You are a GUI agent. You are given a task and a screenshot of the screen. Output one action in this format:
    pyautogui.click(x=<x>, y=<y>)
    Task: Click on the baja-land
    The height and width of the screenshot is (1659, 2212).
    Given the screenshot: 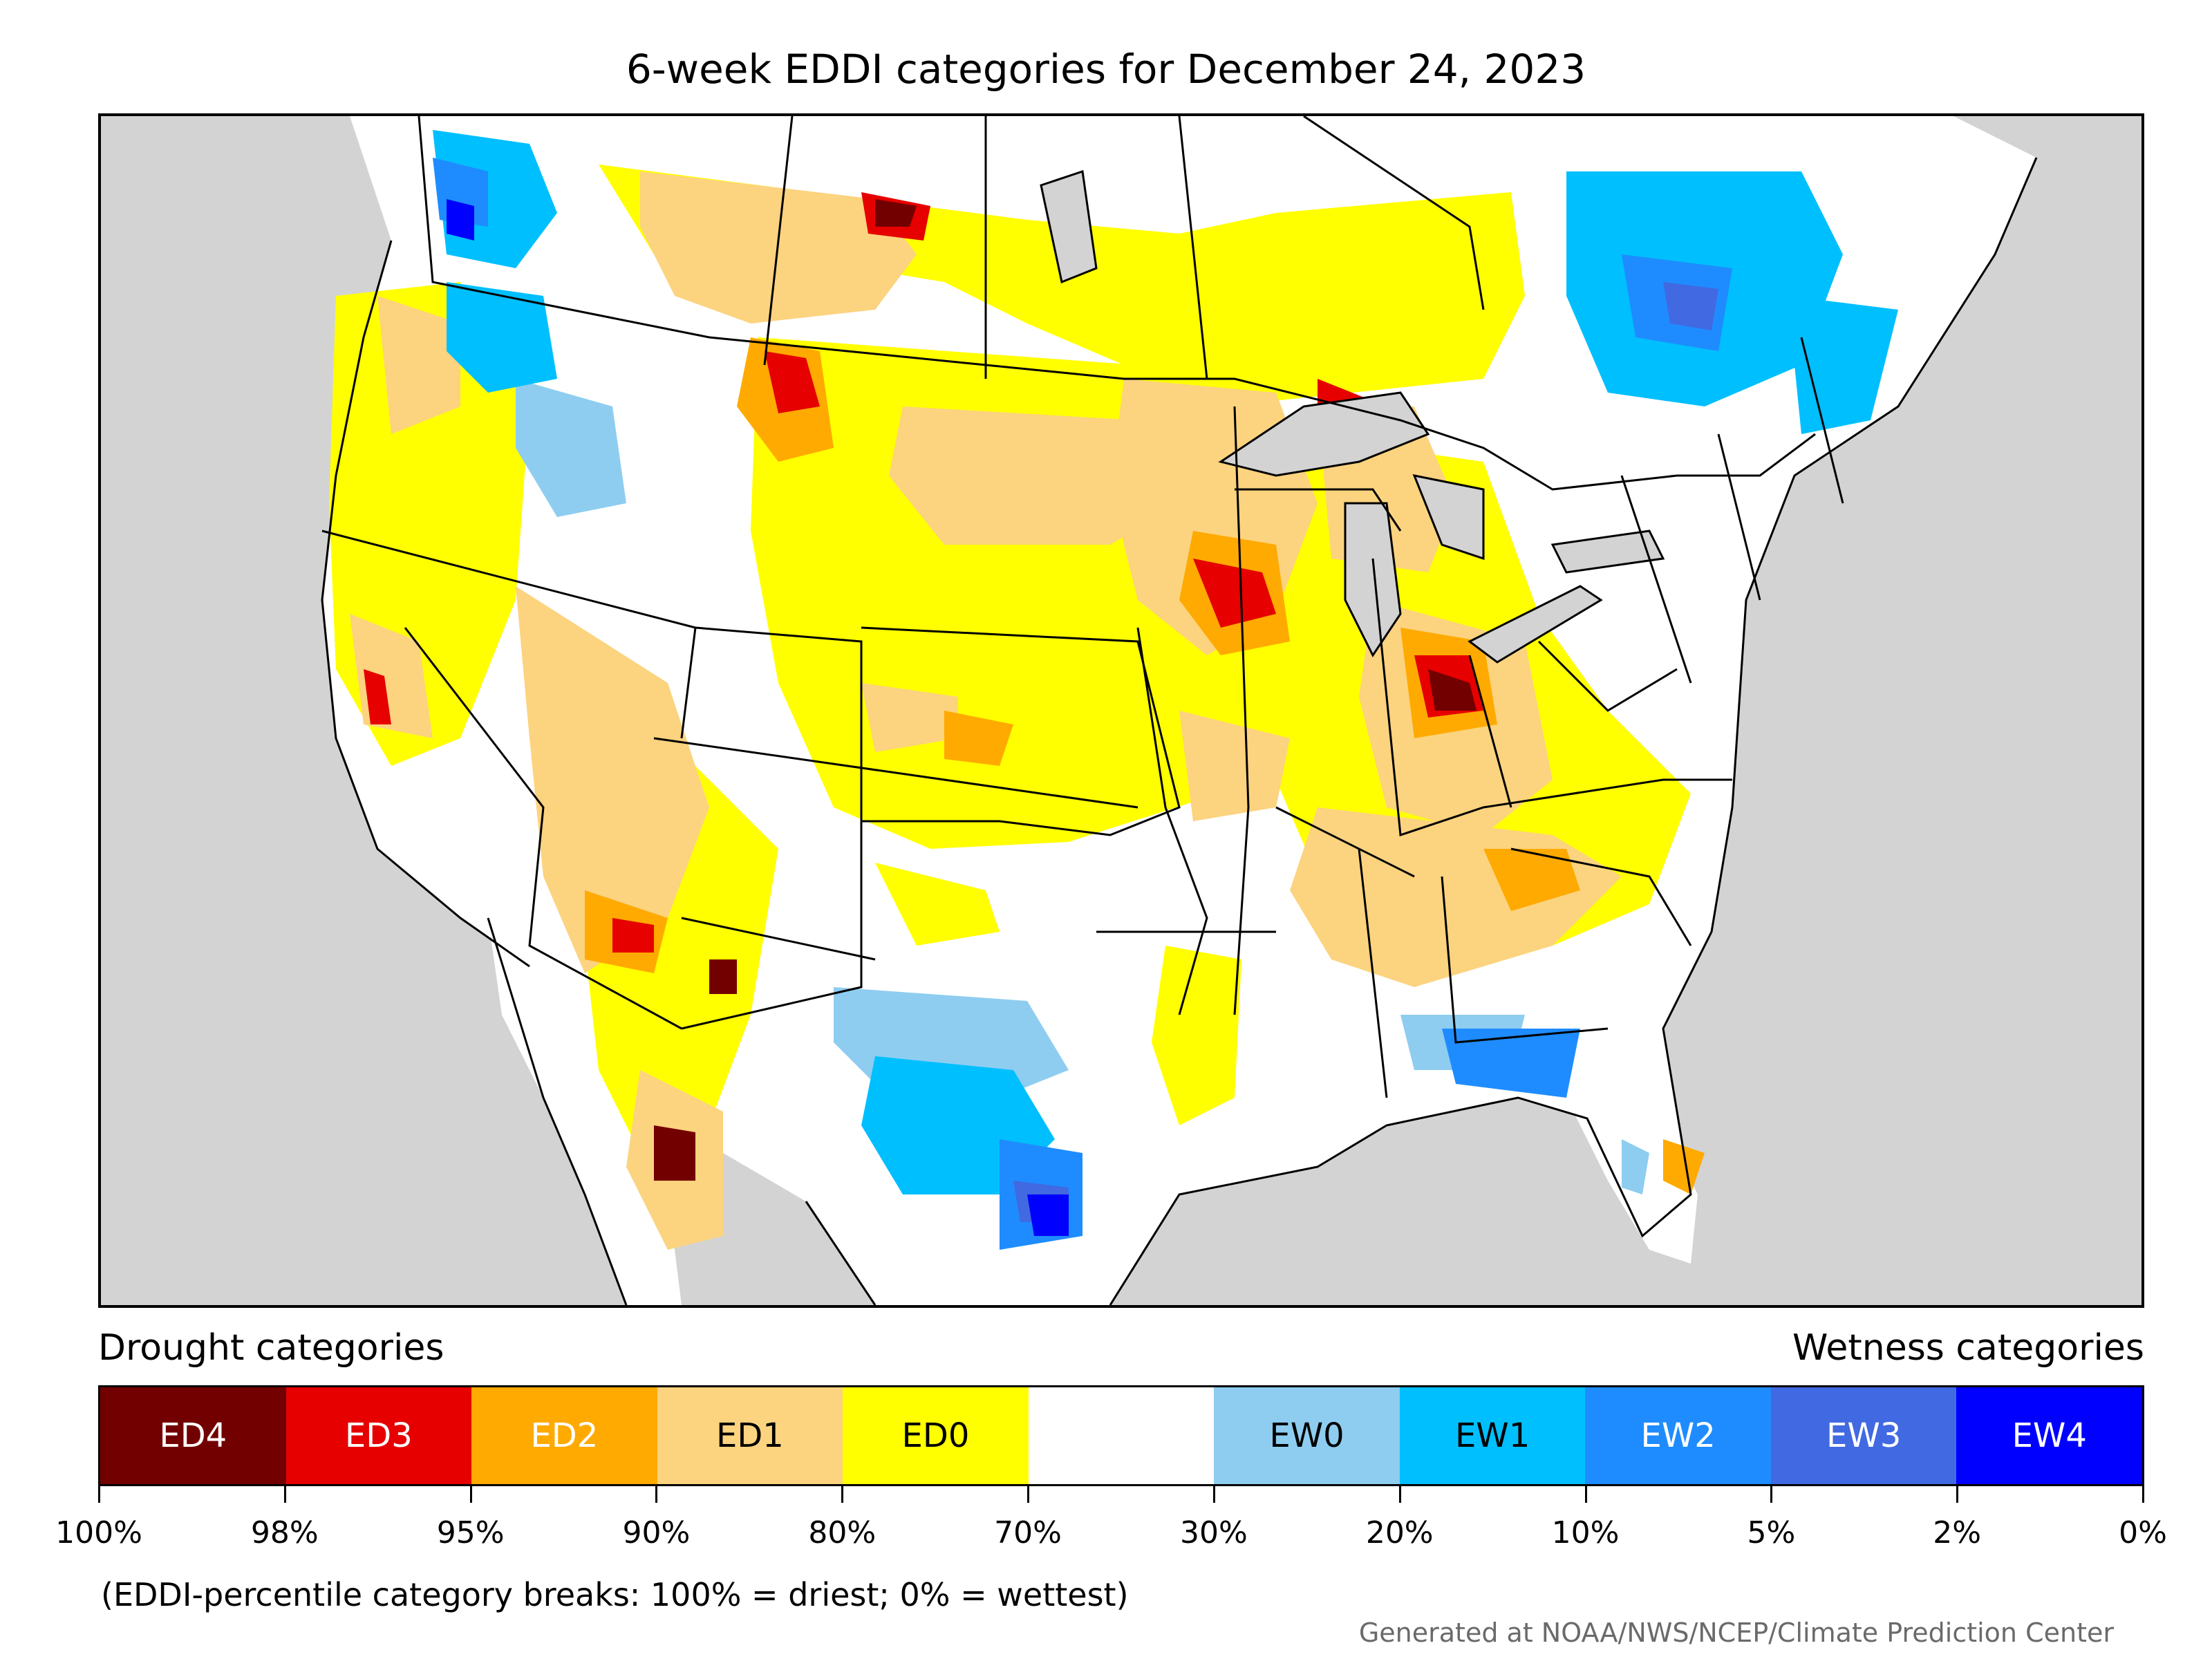 What is the action you would take?
    pyautogui.click(x=585, y=1111)
    